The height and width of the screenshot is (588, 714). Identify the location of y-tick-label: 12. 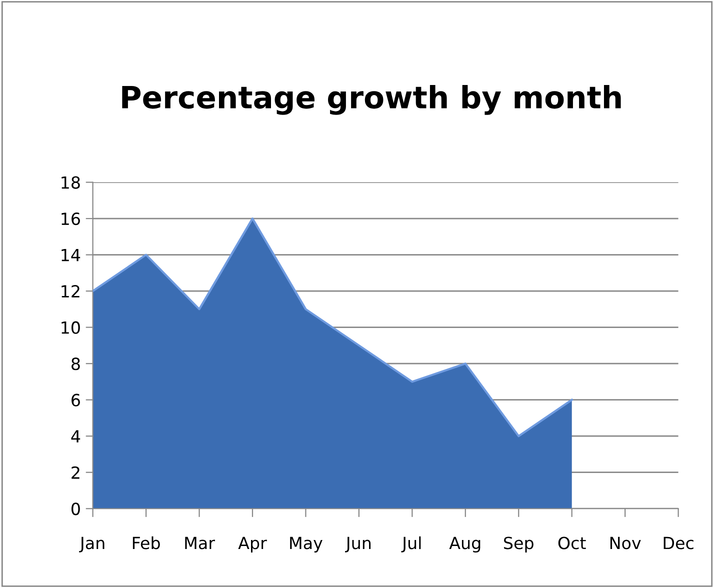
(71, 291).